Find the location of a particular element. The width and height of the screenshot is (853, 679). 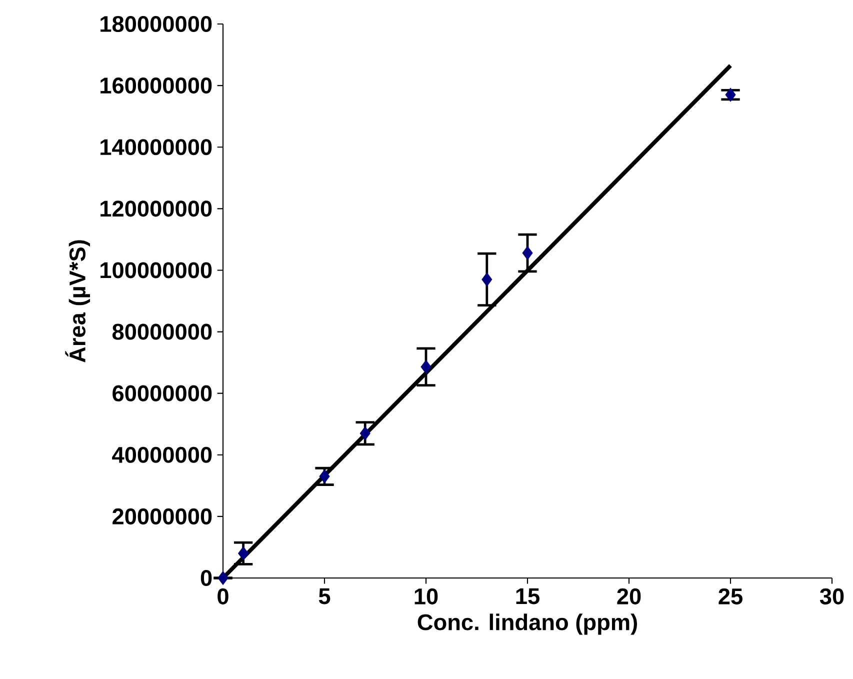

y-tick-label: 60000000 is located at coordinates (162, 393).